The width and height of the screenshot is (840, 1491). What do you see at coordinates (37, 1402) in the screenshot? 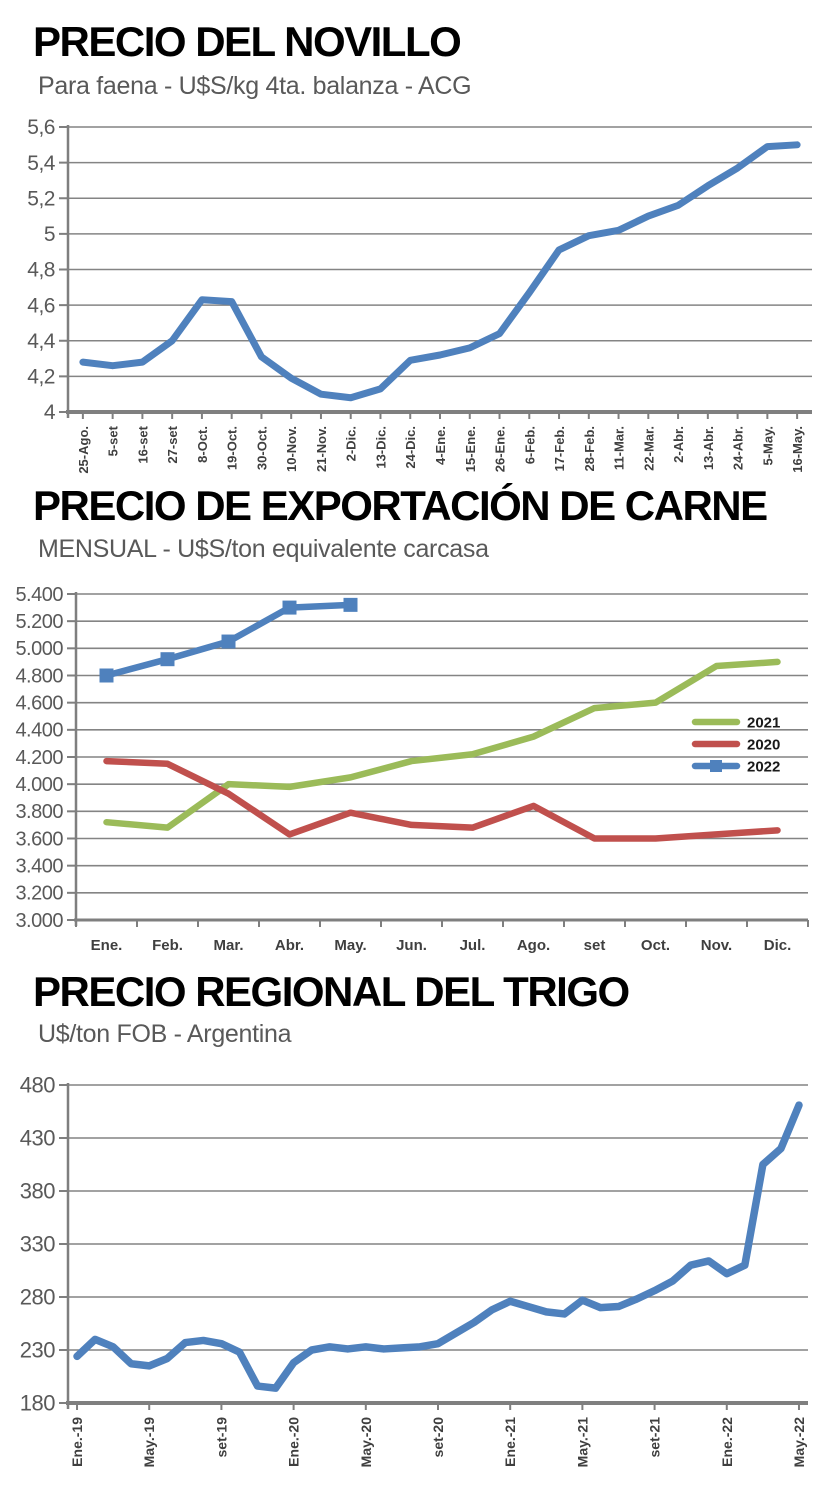
I see `y-tick-label: 180` at bounding box center [37, 1402].